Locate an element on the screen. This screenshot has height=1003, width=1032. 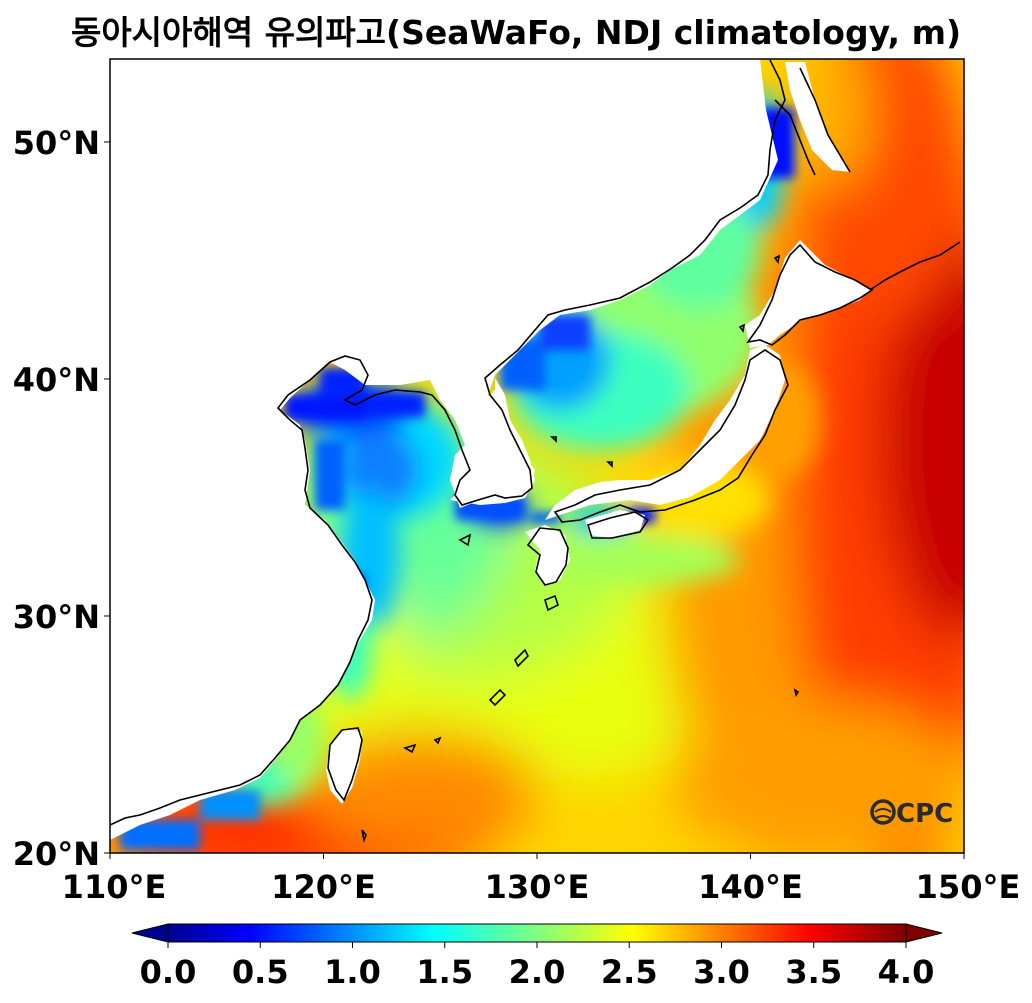
y-tick-label: 20°N is located at coordinates (56, 854).